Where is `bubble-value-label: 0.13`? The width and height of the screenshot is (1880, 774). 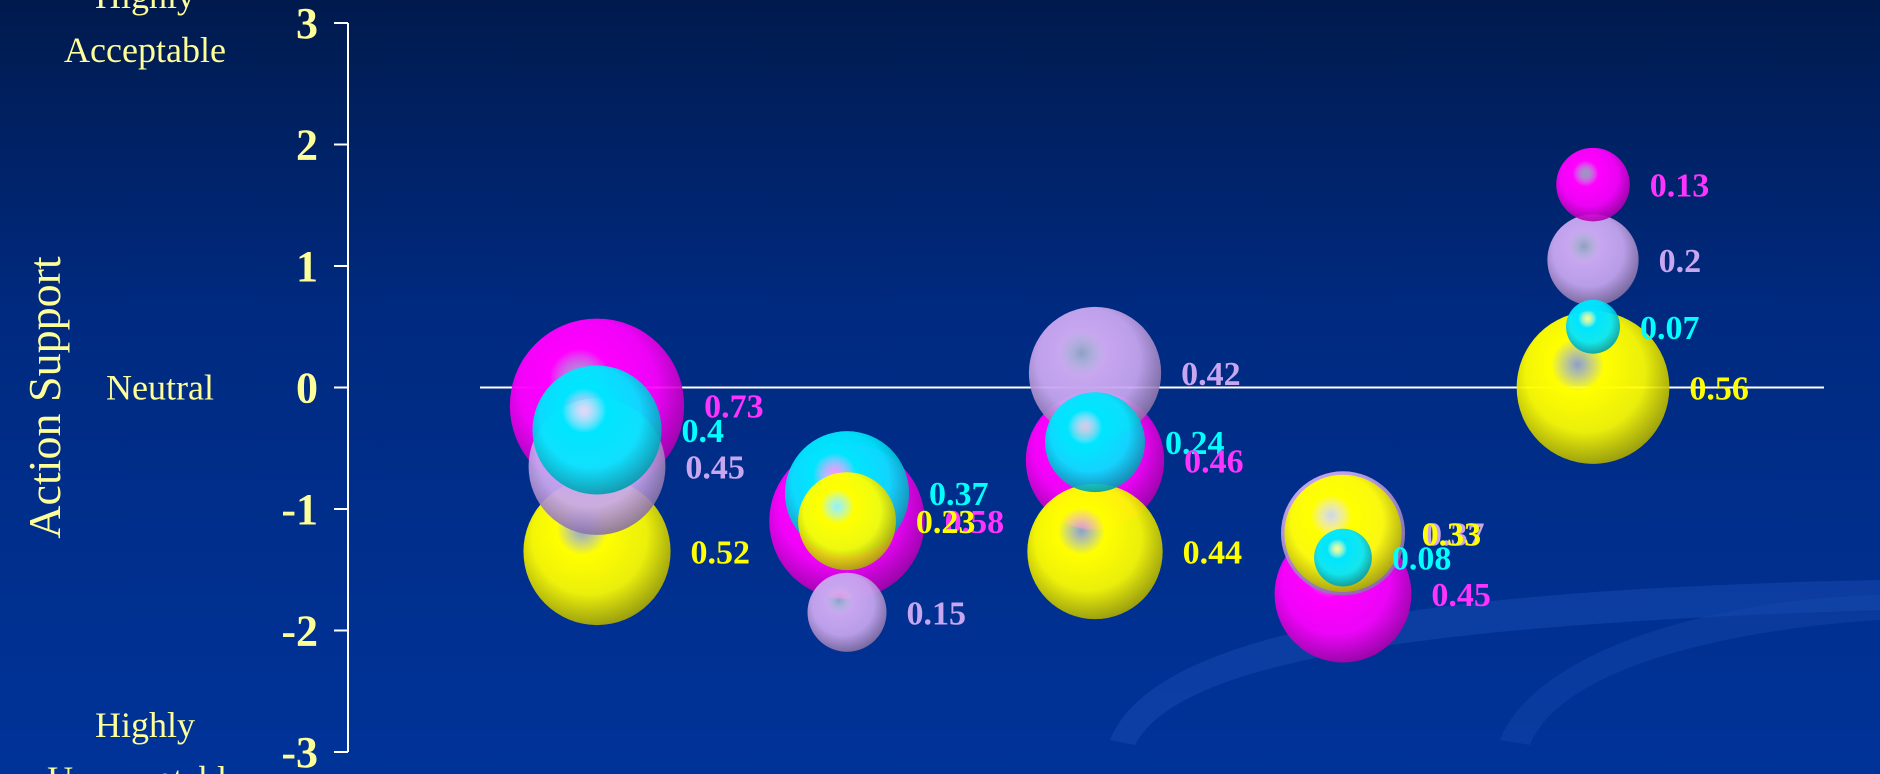 bubble-value-label: 0.13 is located at coordinates (1680, 186).